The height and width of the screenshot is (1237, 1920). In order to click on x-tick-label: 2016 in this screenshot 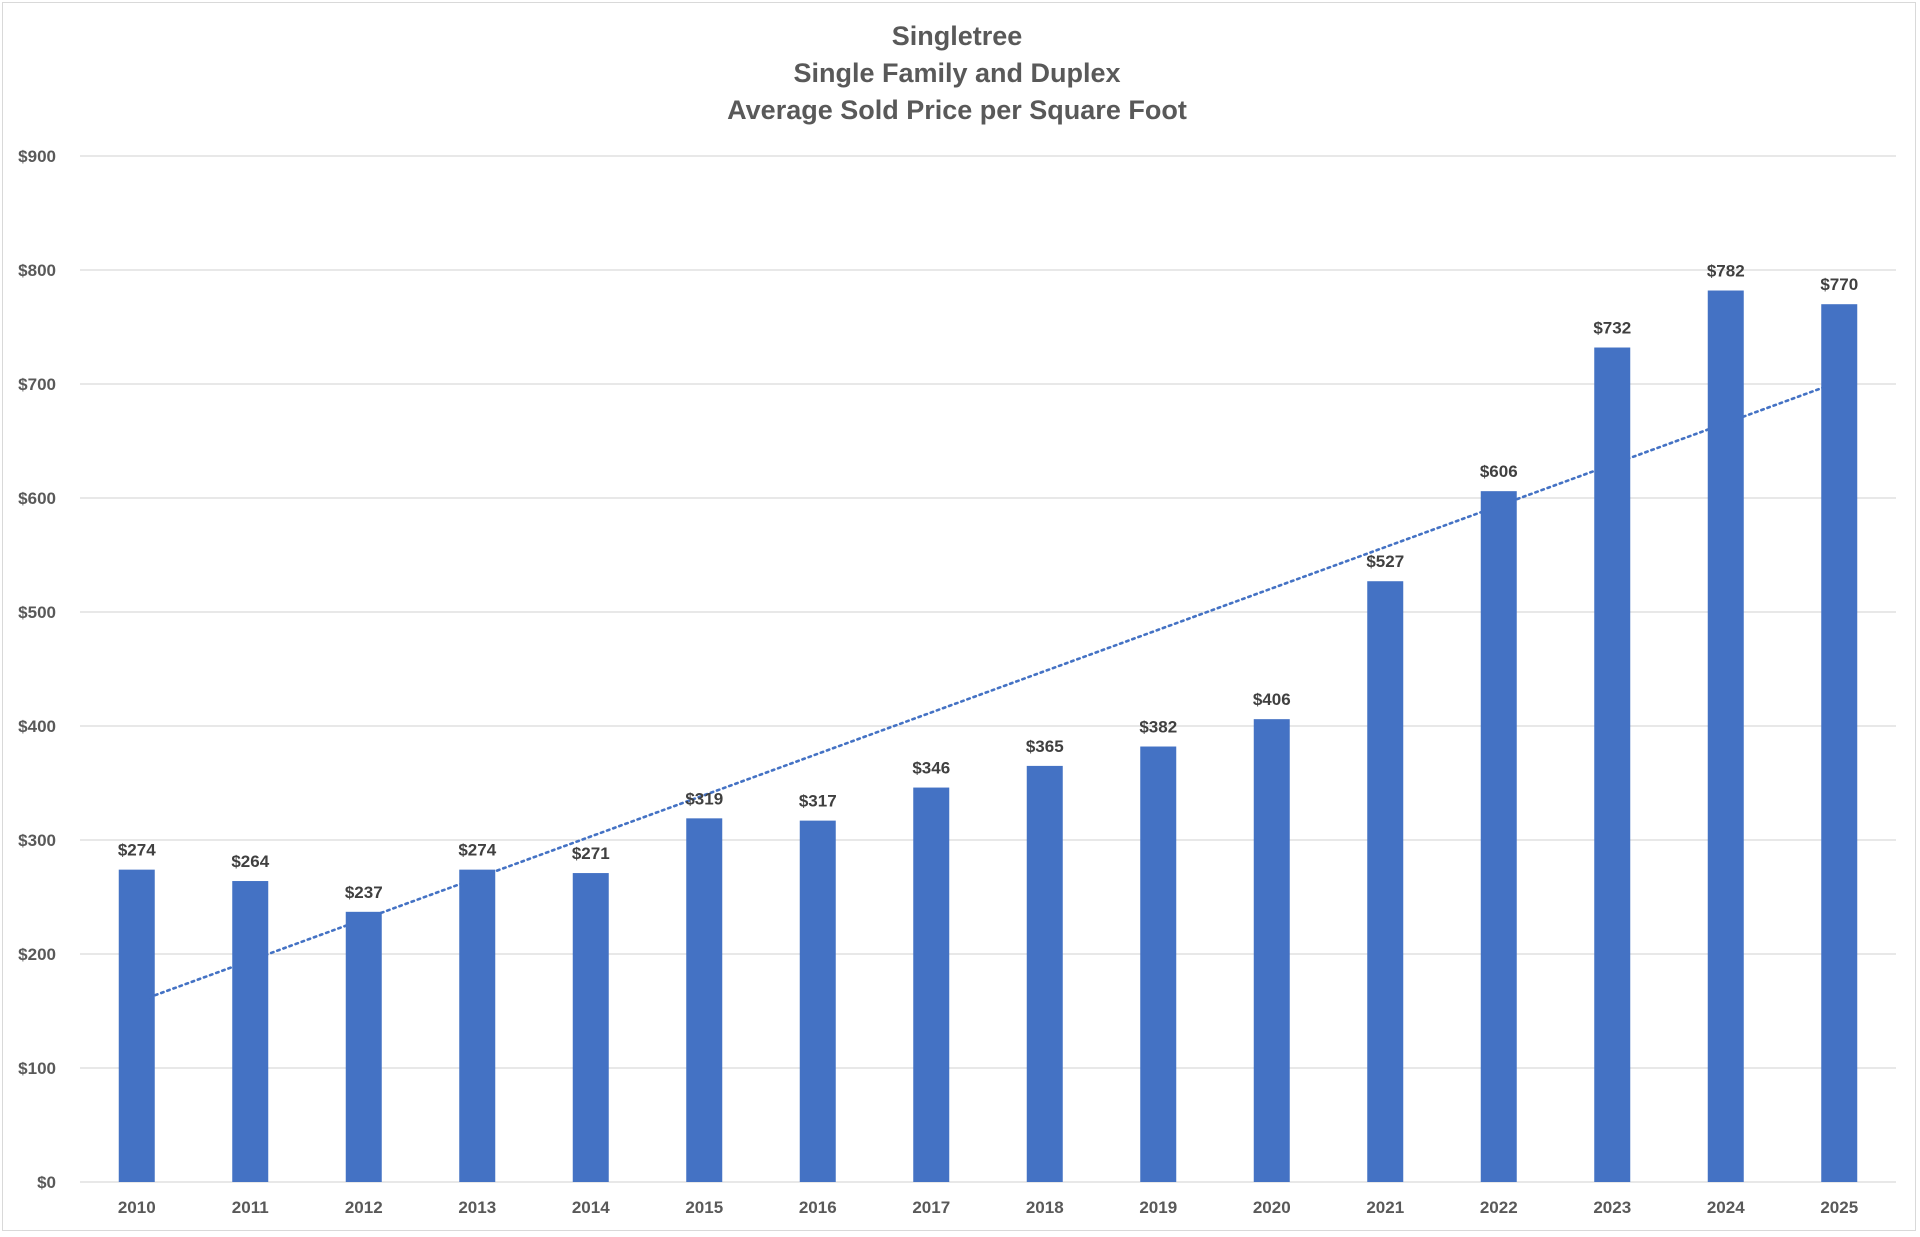, I will do `click(818, 1207)`.